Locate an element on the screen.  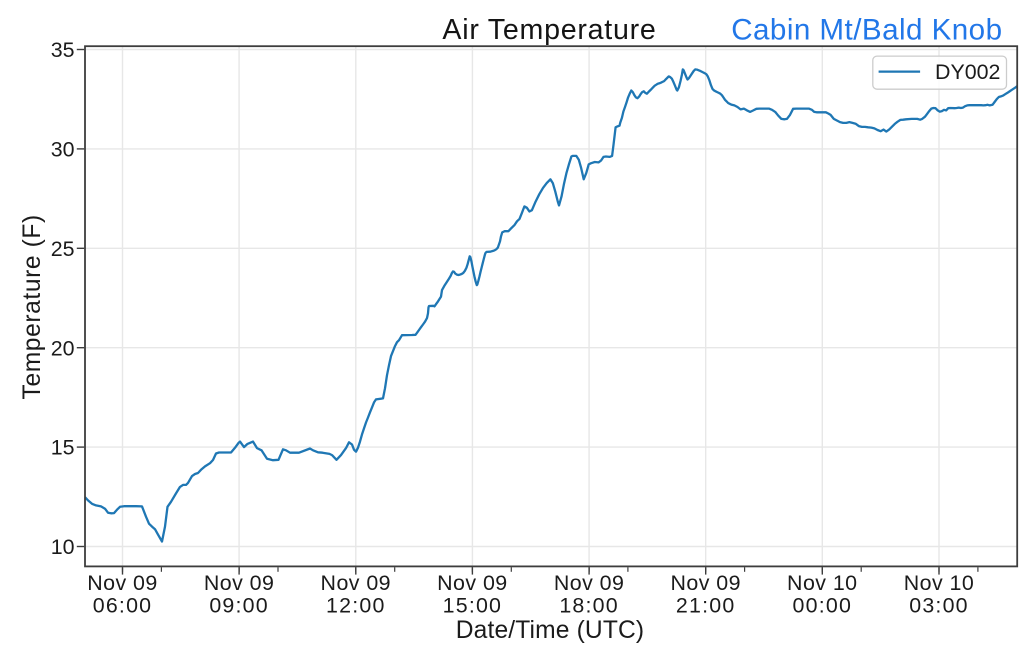
svg-text: Date/Time (UTC) is located at coordinates (550, 630).